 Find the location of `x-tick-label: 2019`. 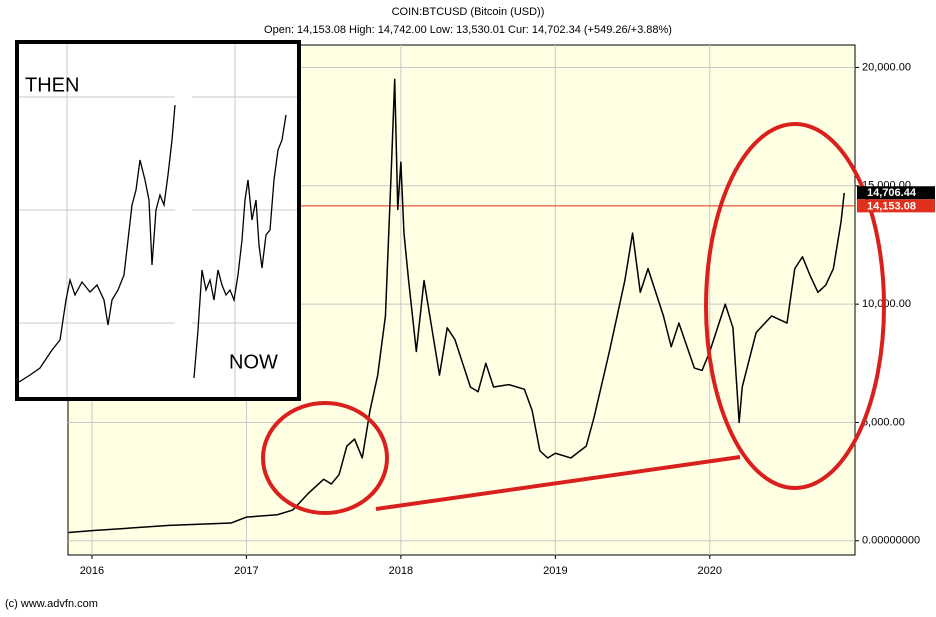

x-tick-label: 2019 is located at coordinates (555, 571).